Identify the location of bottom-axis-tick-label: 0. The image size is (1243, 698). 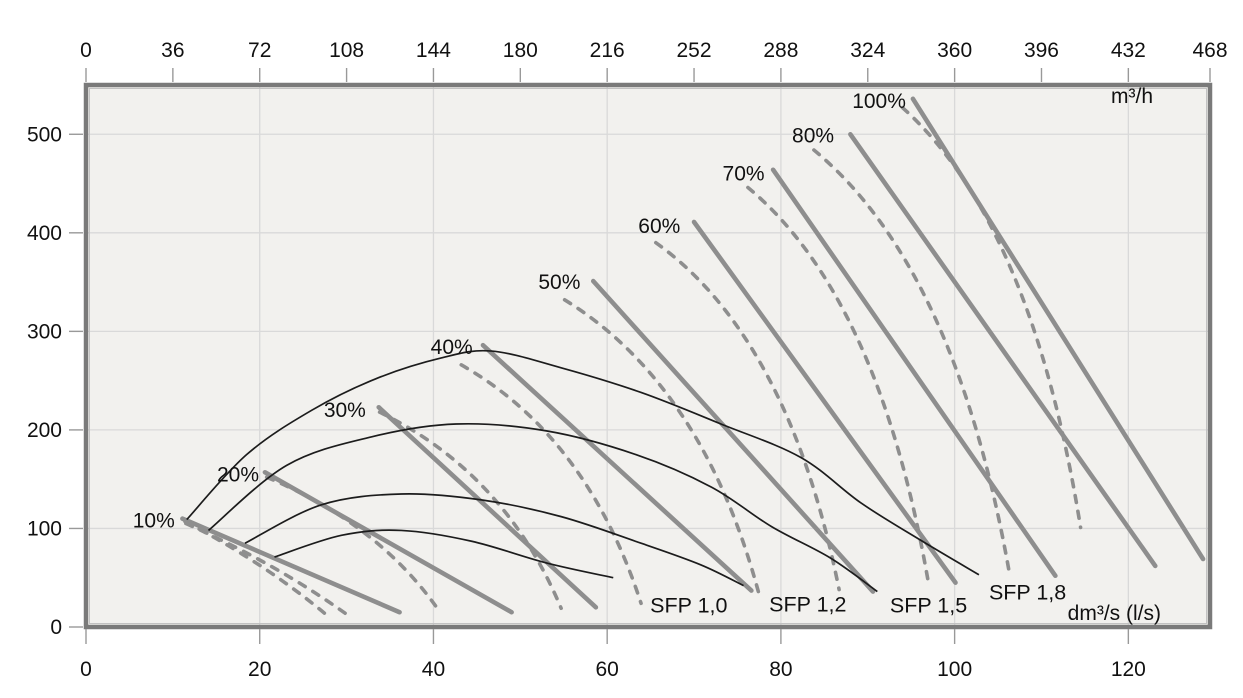
(86, 669).